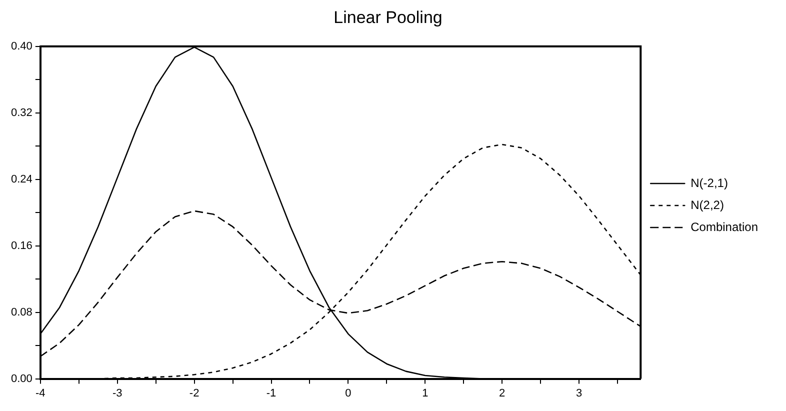  Describe the element at coordinates (579, 393) in the screenshot. I see `x-tick-label: 3` at that location.